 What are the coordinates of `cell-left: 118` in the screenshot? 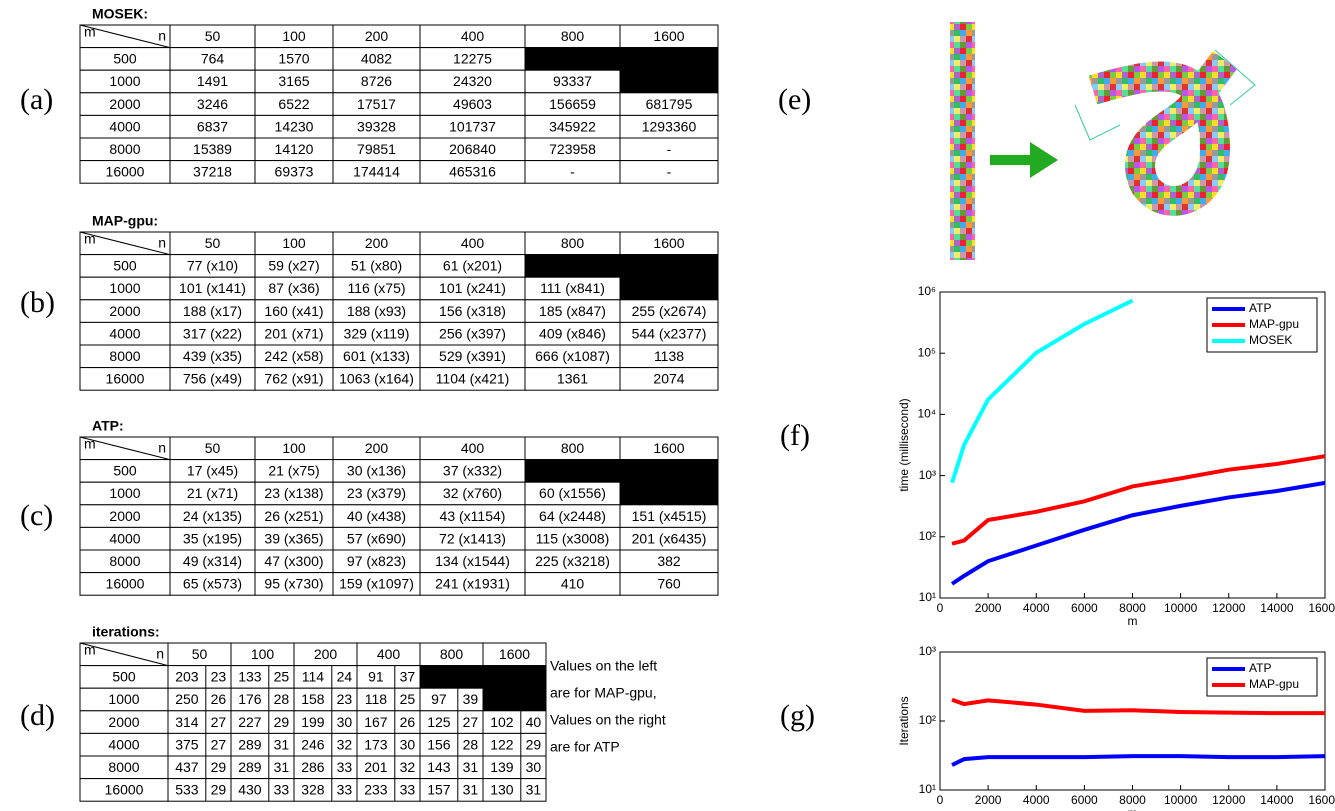 It's located at (376, 699).